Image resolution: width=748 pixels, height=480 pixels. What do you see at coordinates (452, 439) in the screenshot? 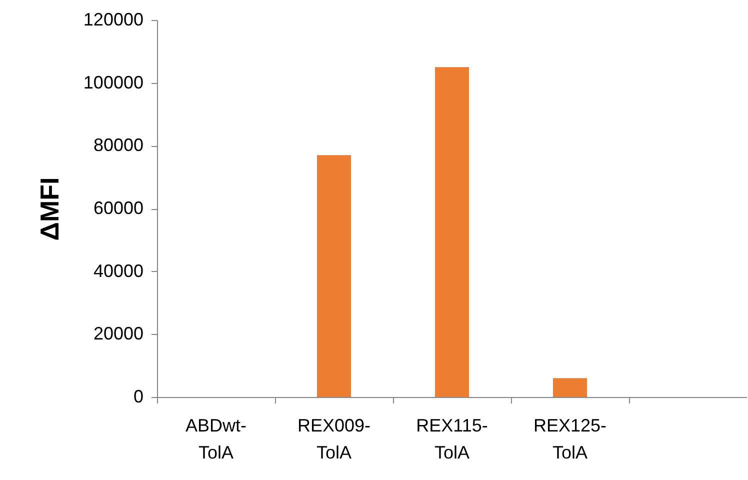
I see `x-tick-label: REX115- TolA` at bounding box center [452, 439].